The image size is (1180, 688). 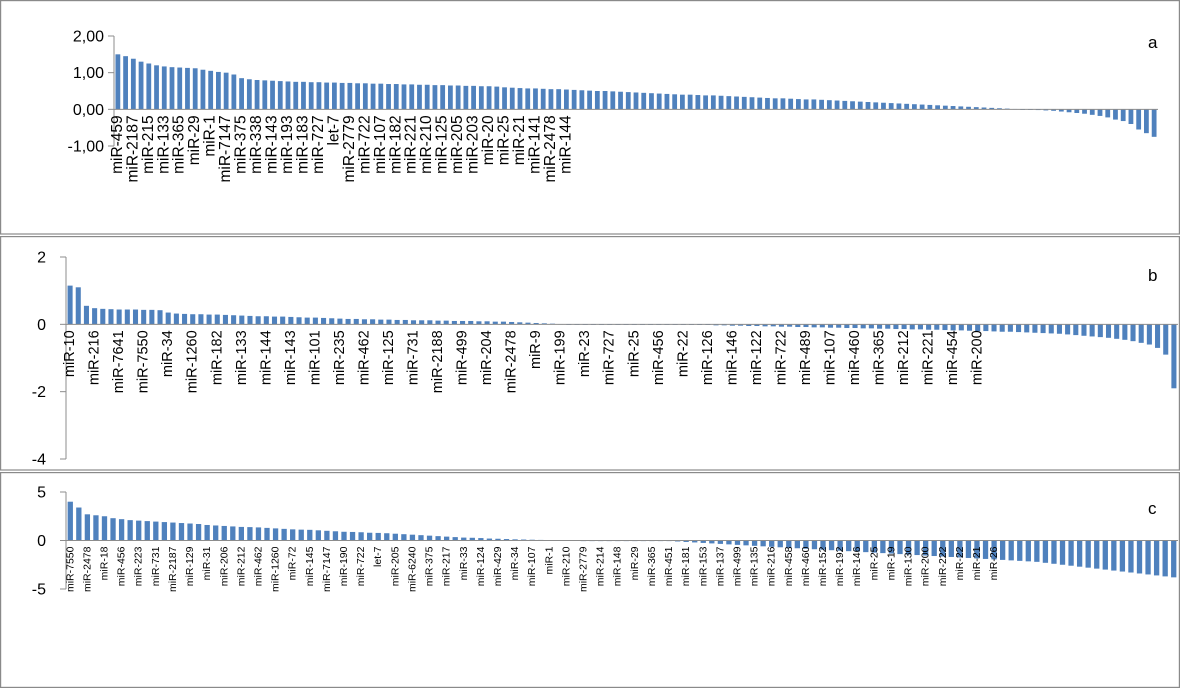 I want to click on panel-a-x-tick-label: miR-459, so click(x=117, y=144).